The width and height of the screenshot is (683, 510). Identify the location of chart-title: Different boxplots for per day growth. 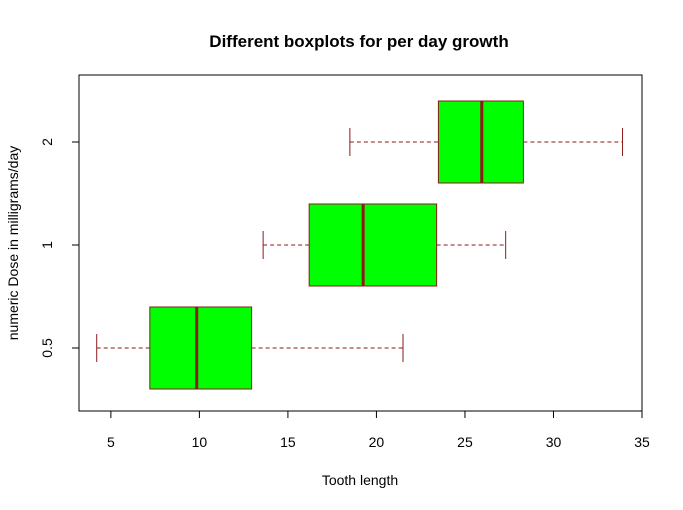
(358, 41).